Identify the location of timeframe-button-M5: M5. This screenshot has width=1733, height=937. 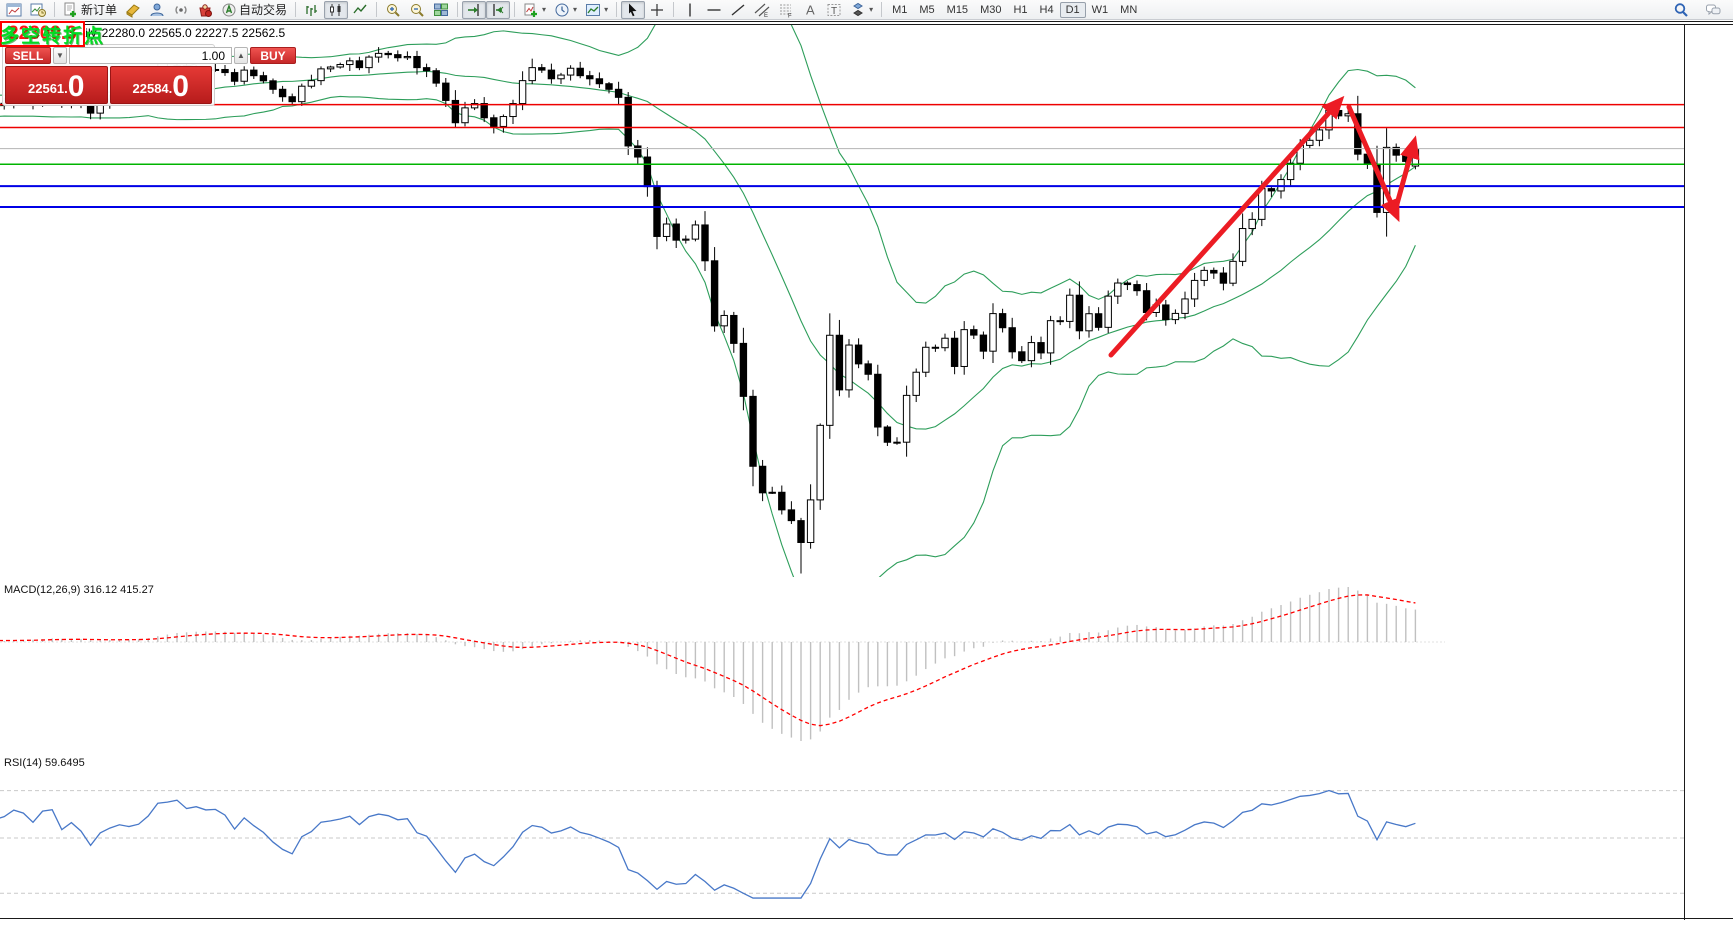
(927, 9).